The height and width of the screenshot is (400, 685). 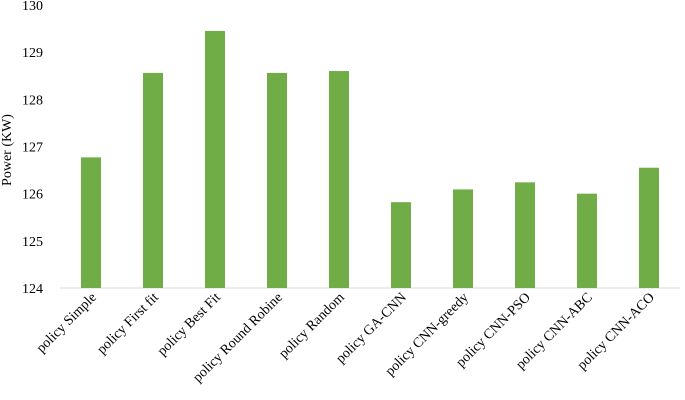 I want to click on y-tick-label: 129, so click(x=32, y=53).